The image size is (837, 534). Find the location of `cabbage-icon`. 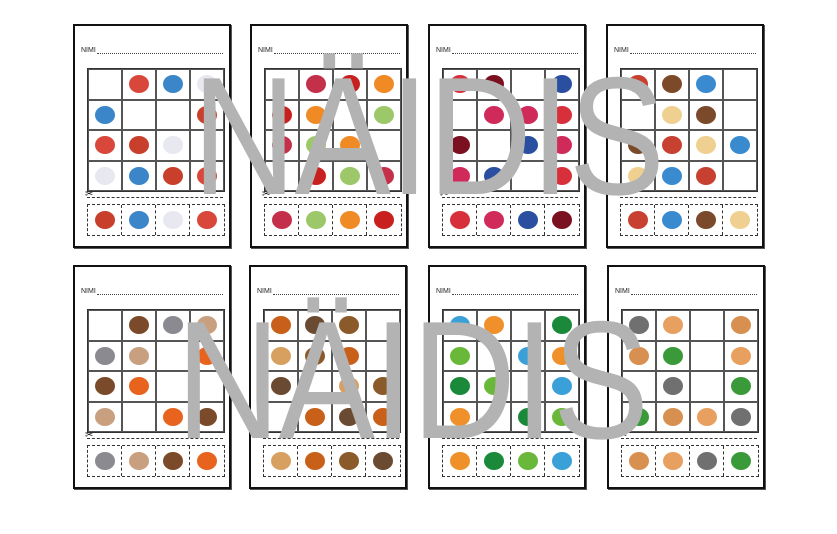

cabbage-icon is located at coordinates (350, 175).